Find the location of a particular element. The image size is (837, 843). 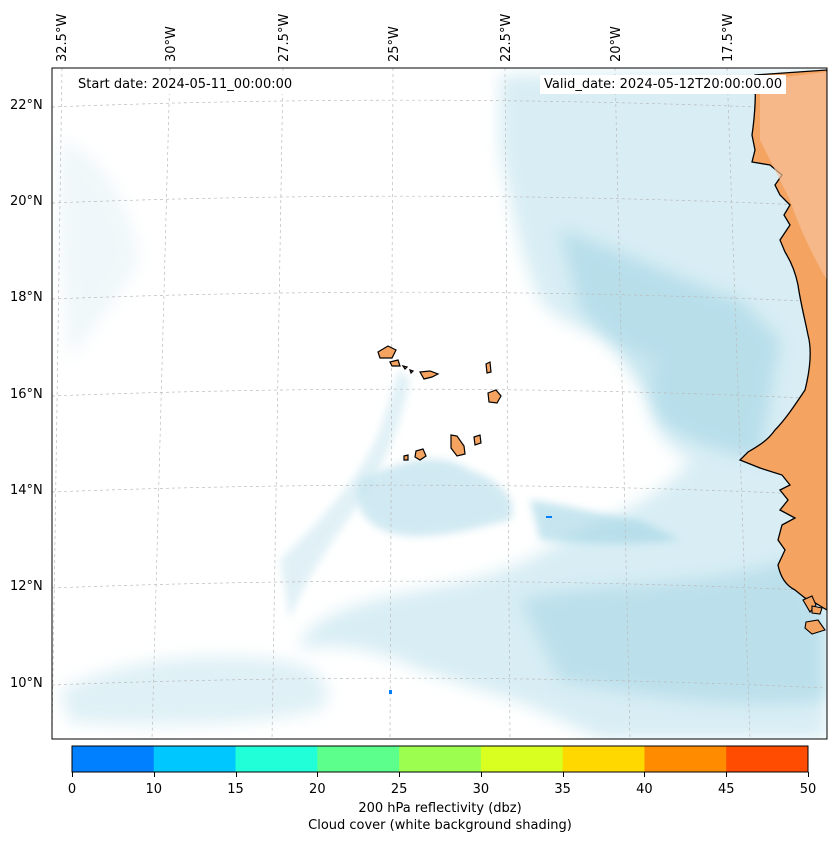

colorbar-tick-label: 45 is located at coordinates (726, 789).